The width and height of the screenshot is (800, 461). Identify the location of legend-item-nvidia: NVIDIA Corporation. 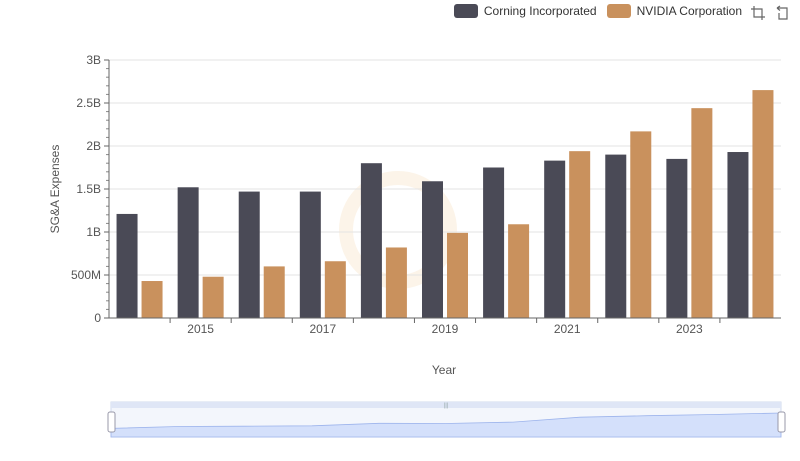
(674, 11).